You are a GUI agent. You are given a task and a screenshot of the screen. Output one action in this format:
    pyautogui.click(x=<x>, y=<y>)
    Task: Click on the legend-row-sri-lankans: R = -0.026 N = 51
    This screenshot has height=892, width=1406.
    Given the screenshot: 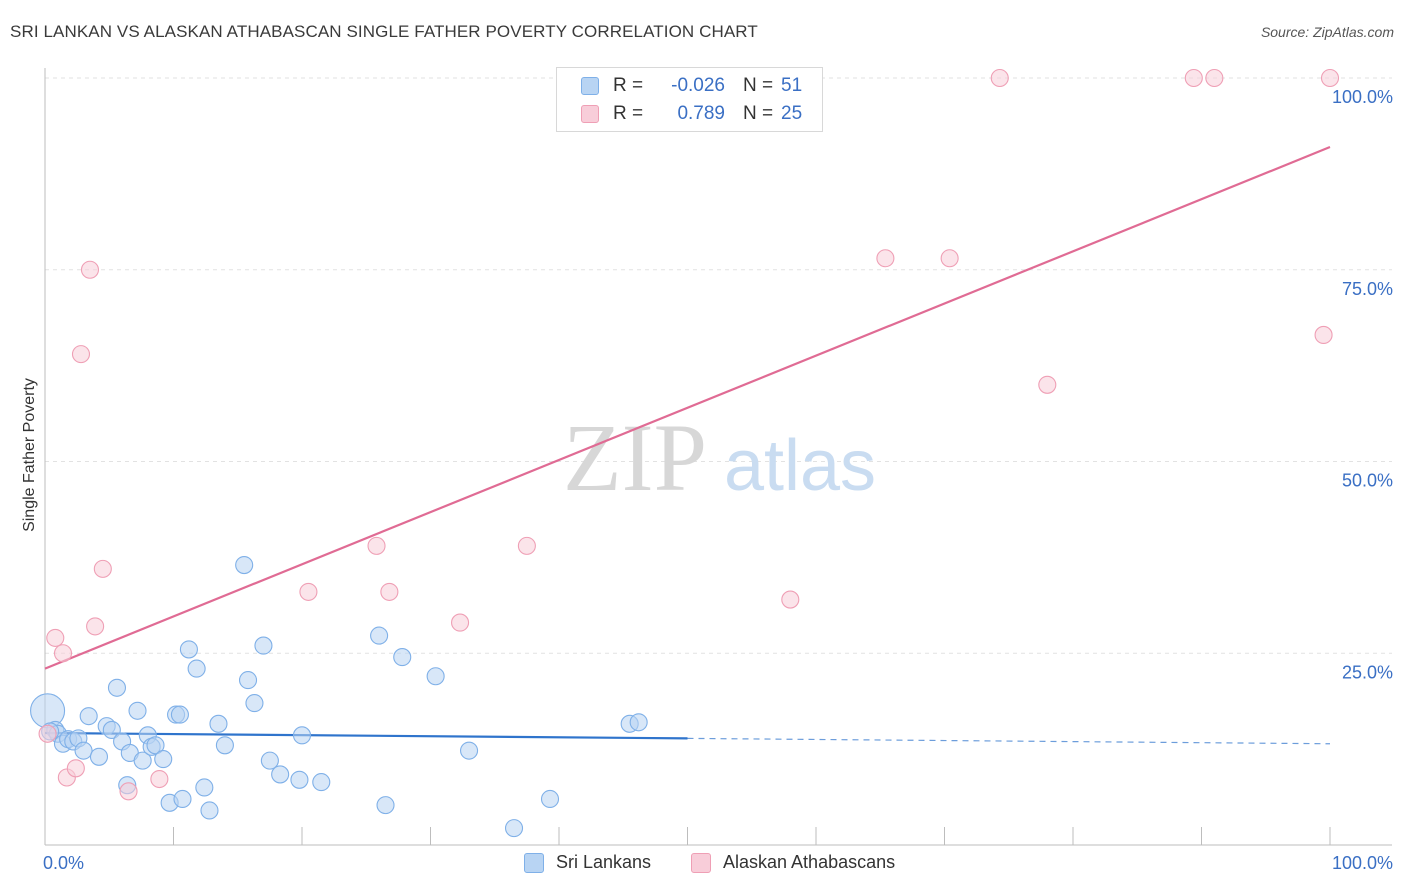 What is the action you would take?
    pyautogui.click(x=691, y=86)
    